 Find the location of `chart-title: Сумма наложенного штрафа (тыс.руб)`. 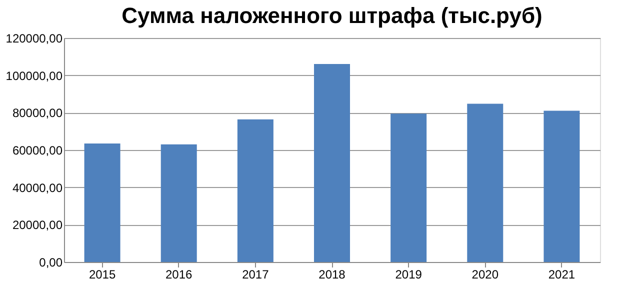

chart-title: Сумма наложенного штрафа (тыс.руб) is located at coordinates (332, 15).